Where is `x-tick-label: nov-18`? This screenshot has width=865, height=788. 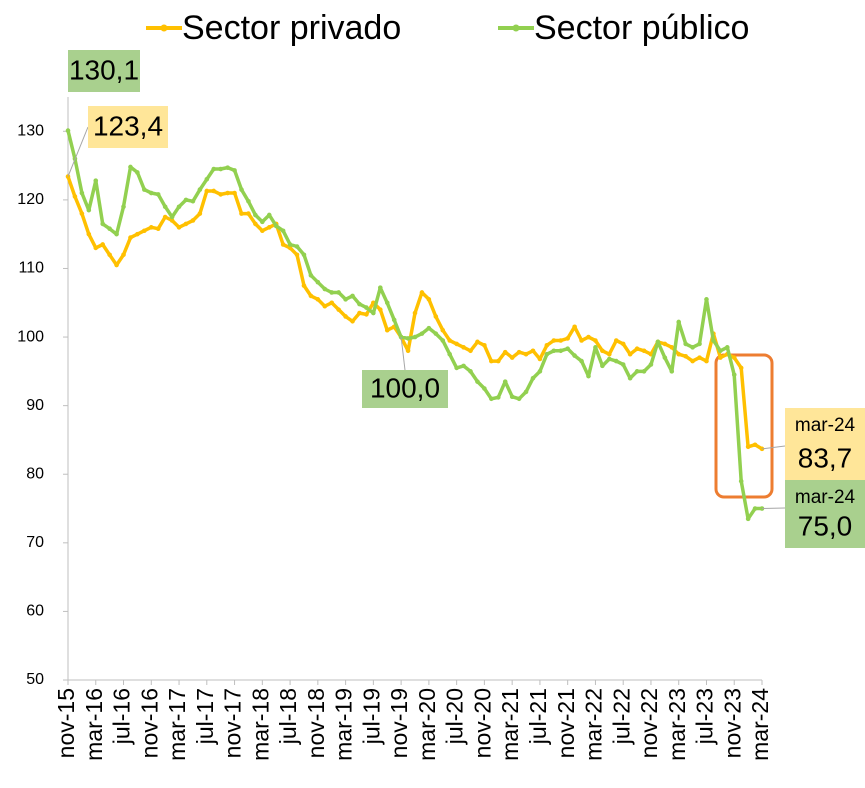
x-tick-label: nov-18 is located at coordinates (316, 723).